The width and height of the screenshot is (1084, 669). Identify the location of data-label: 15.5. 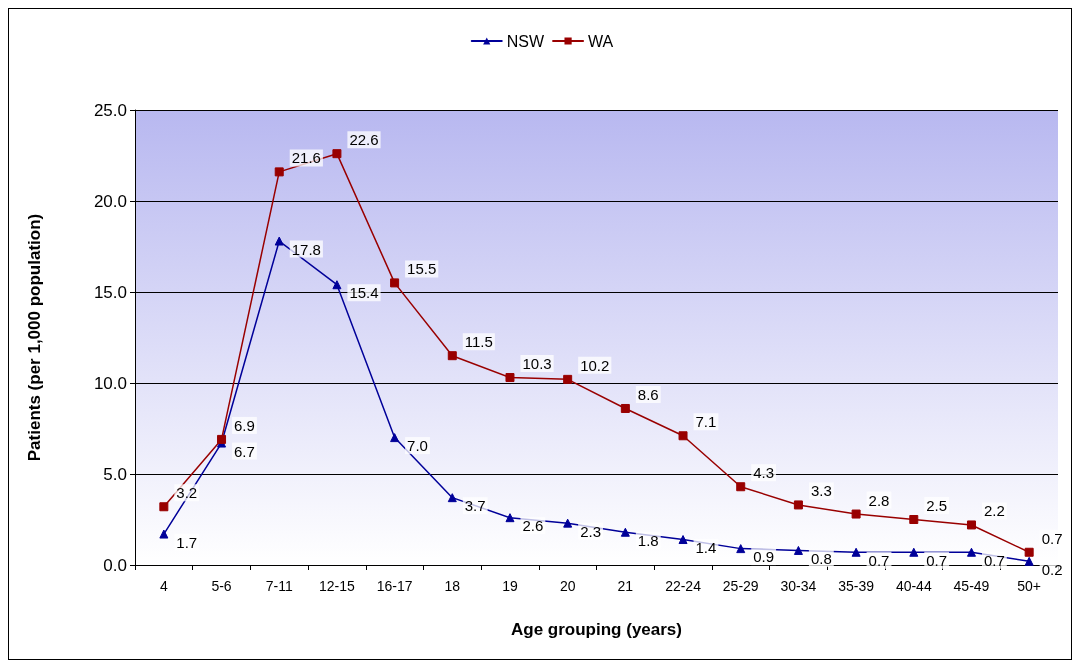
(422, 269).